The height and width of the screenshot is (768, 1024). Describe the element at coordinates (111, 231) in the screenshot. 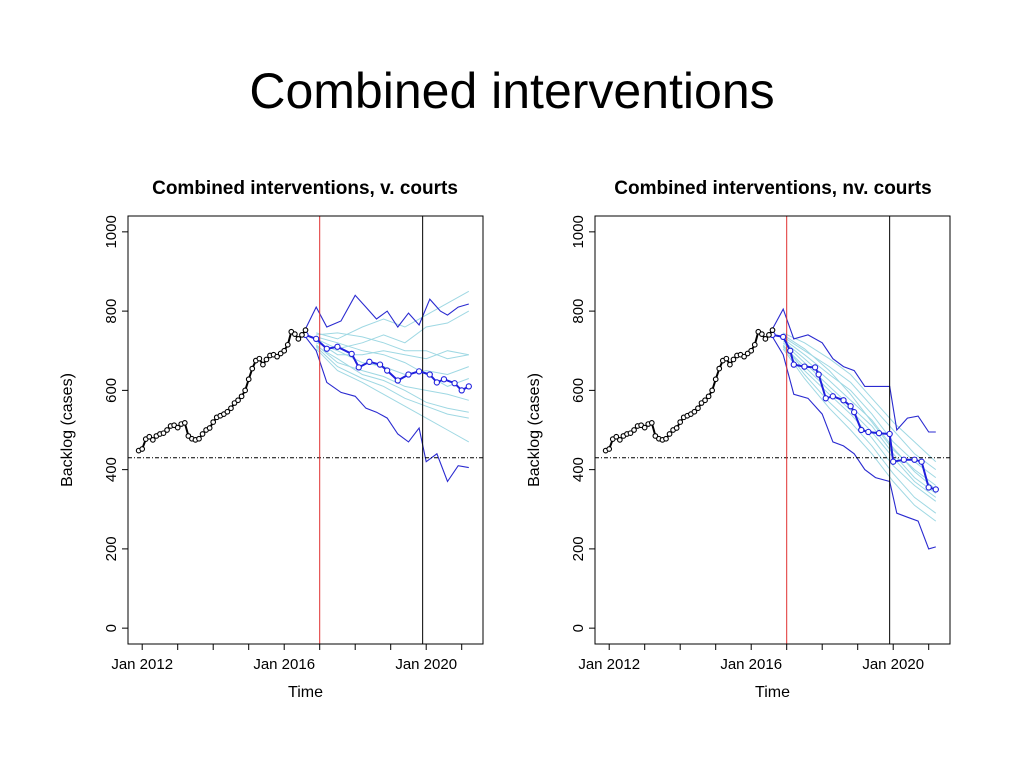

I see `y-tick-label: 1000` at that location.